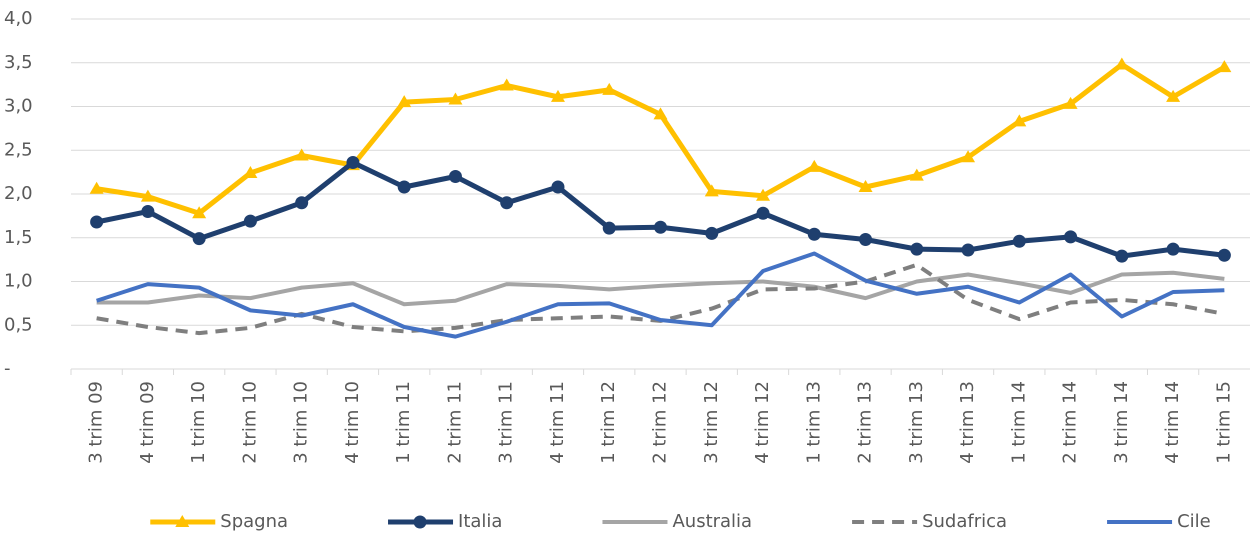  Describe the element at coordinates (711, 422) in the screenshot. I see `x-tick-label: 3 trim 12` at that location.